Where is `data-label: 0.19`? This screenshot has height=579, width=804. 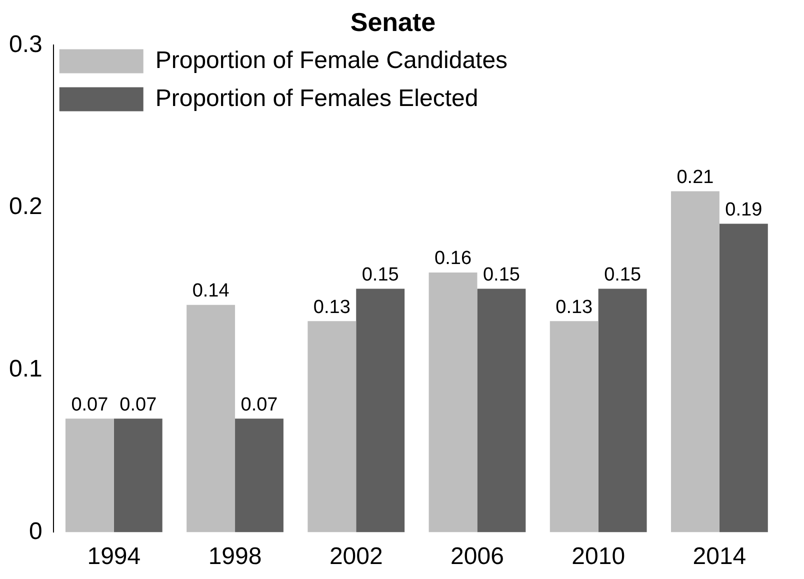 data-label: 0.19 is located at coordinates (743, 210).